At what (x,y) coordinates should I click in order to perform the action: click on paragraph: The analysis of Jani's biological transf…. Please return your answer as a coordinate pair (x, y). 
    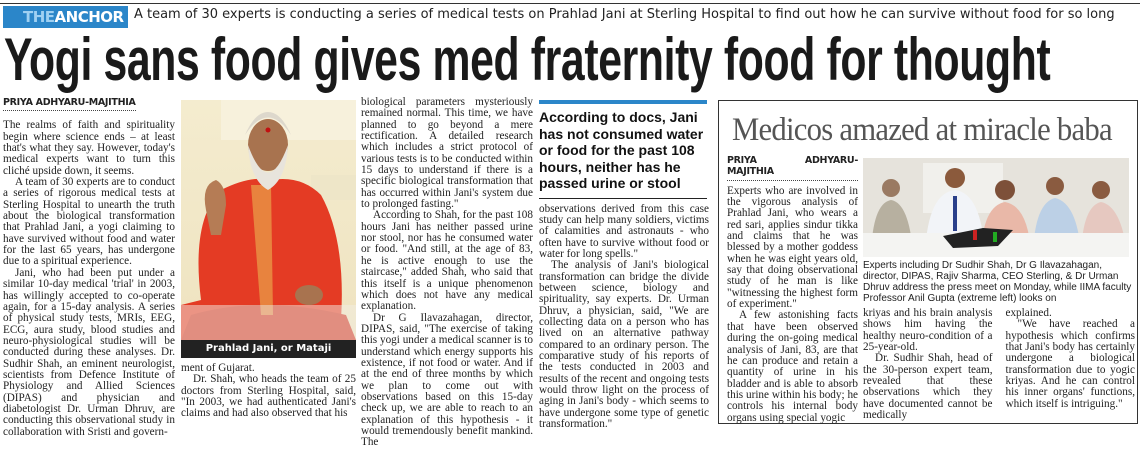
    Looking at the image, I should click on (624, 345).